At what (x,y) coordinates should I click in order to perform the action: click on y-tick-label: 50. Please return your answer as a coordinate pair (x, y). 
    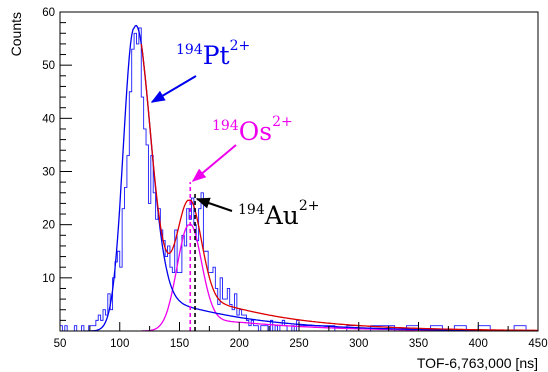
    Looking at the image, I should click on (48, 66).